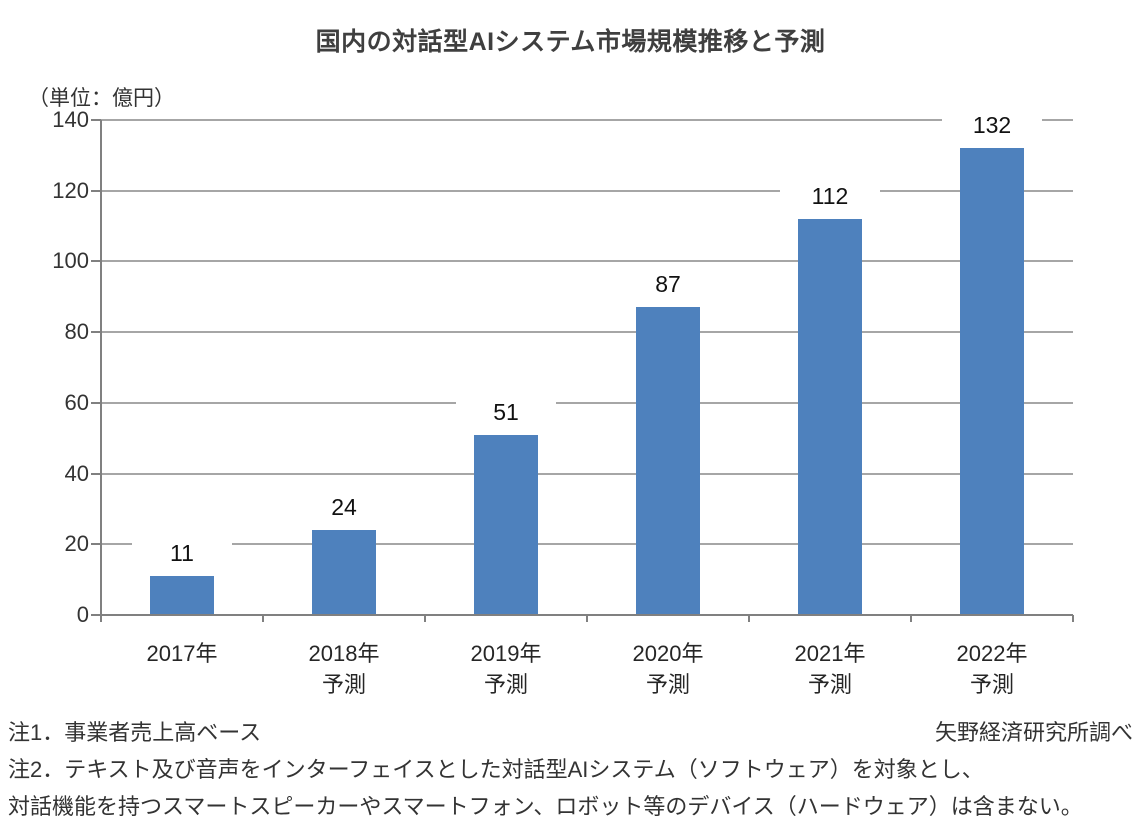 The image size is (1141, 839). What do you see at coordinates (70, 190) in the screenshot?
I see `y-tick-label: 120` at bounding box center [70, 190].